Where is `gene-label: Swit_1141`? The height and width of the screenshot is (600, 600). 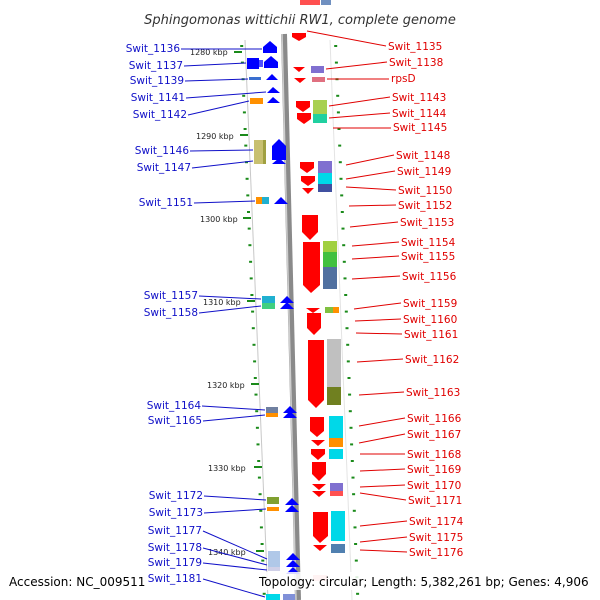
gene-label: Swit_1141 is located at coordinates (158, 98).